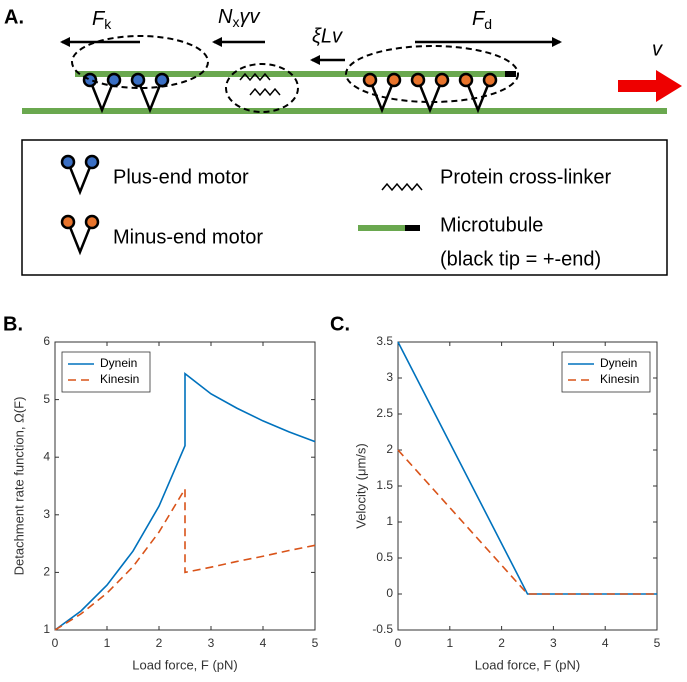 The width and height of the screenshot is (687, 682). Describe the element at coordinates (13, 324) in the screenshot. I see `panel-label: B.` at that location.